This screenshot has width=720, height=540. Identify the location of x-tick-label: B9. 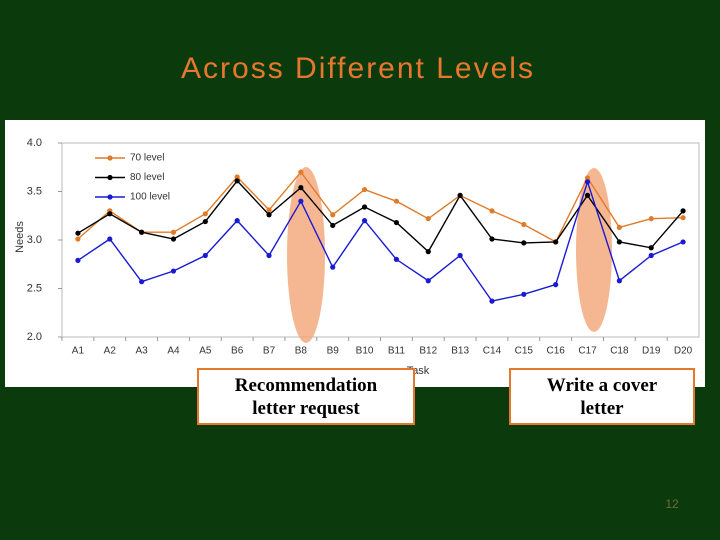
(333, 351).